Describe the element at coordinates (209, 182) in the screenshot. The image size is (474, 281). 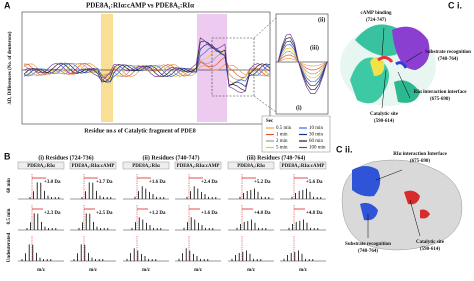
I see `shift-label: +2.4 Da` at that location.